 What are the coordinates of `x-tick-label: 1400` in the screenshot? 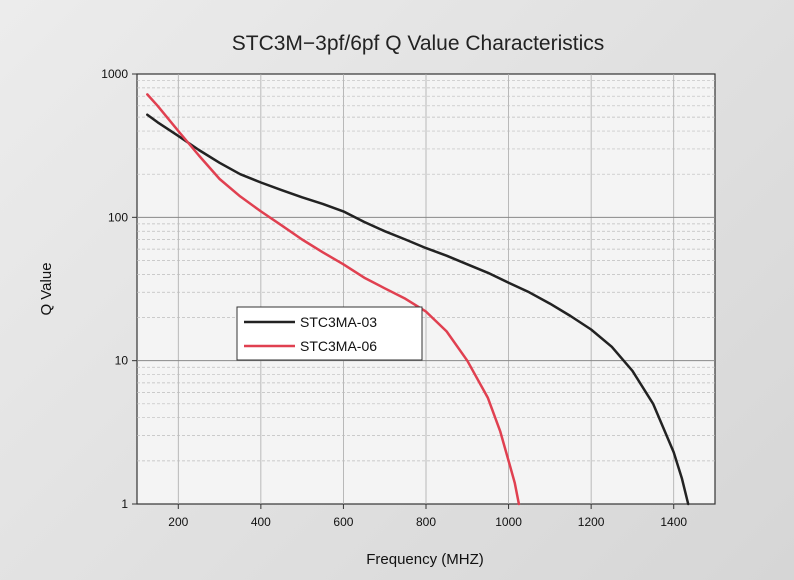 It's located at (673, 522).